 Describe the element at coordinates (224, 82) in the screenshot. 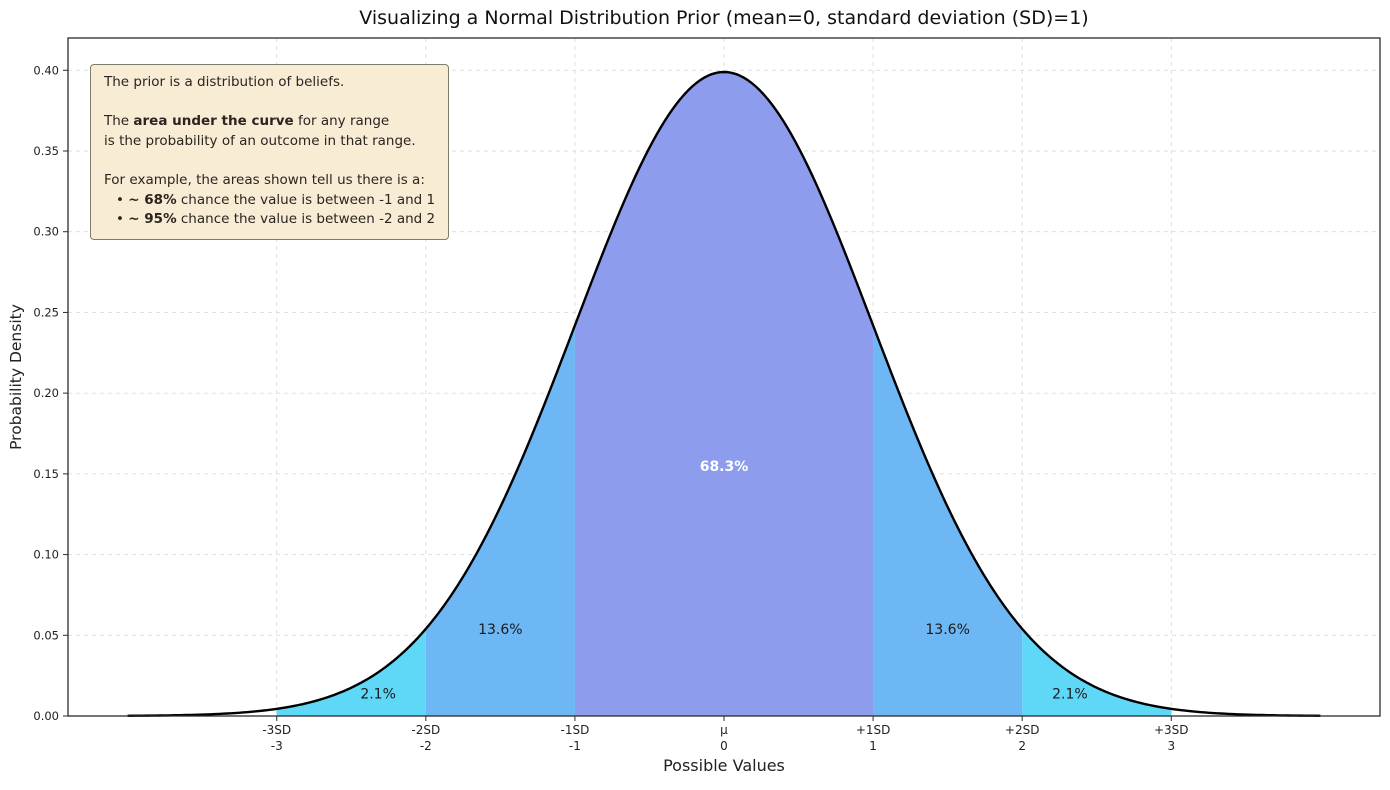

I see `annotation-line: The prior is a distribution of beliefs.` at that location.